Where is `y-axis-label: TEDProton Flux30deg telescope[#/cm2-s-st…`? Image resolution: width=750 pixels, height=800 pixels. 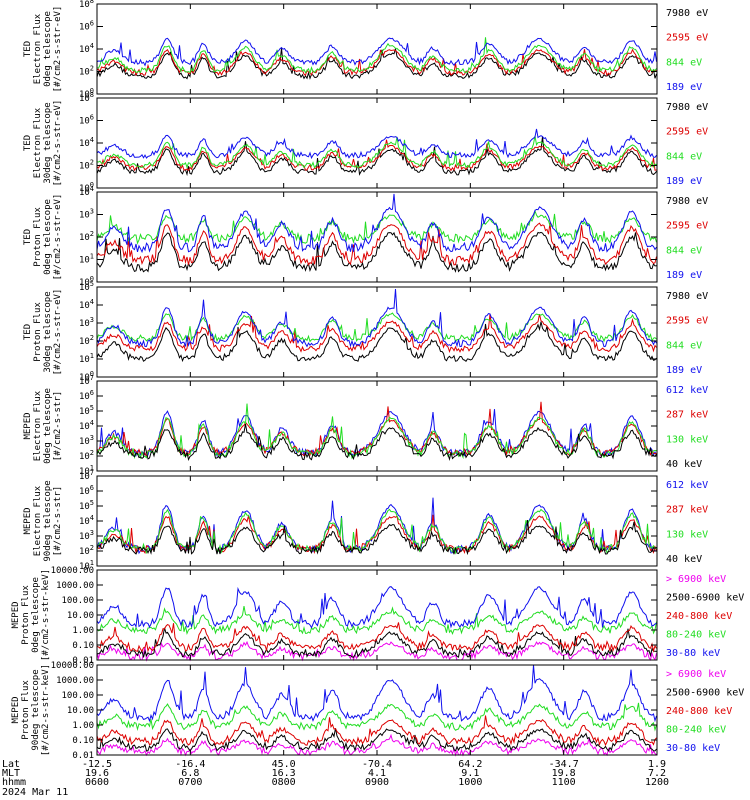
y-axis-label: TEDProton Flux30deg telescope[#/cm2-s-st… is located at coordinates (43, 332).